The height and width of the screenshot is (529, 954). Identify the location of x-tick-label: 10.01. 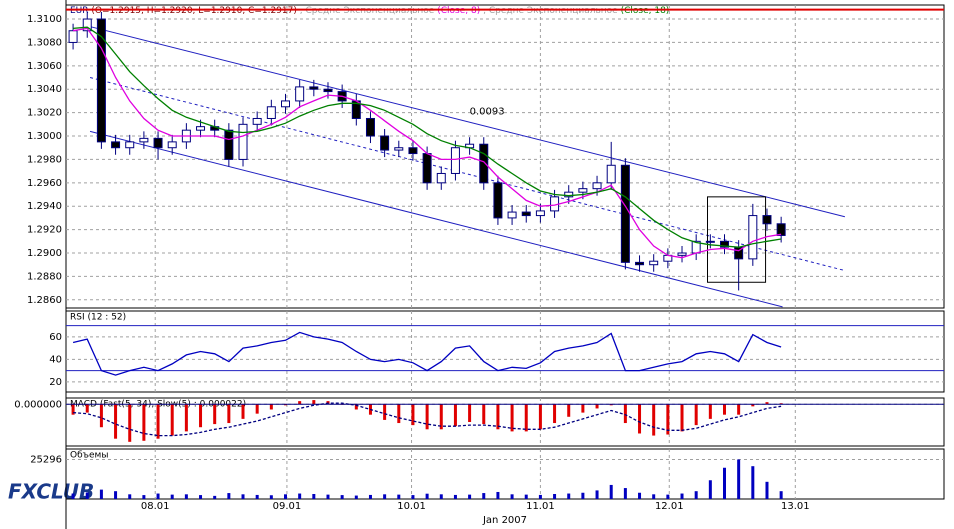
(411, 506).